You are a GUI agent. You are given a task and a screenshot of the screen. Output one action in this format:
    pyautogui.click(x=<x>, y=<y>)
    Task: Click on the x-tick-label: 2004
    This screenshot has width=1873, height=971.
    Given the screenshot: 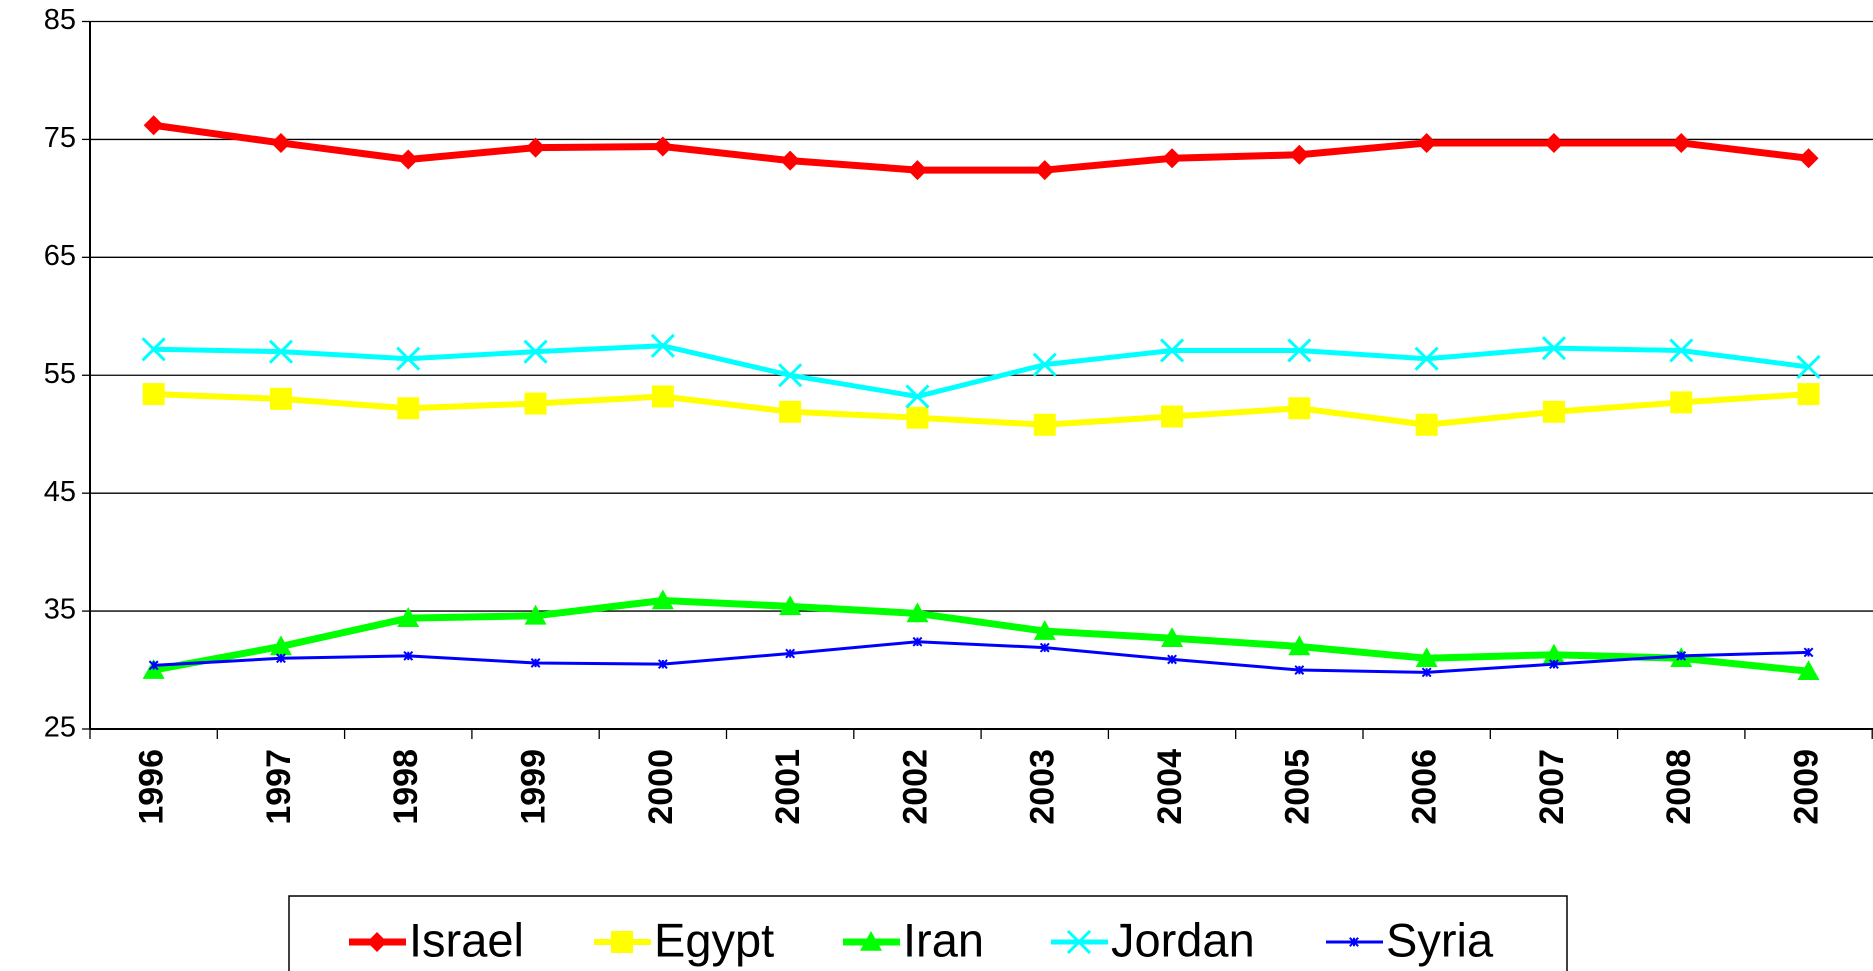 What is the action you would take?
    pyautogui.click(x=1170, y=787)
    